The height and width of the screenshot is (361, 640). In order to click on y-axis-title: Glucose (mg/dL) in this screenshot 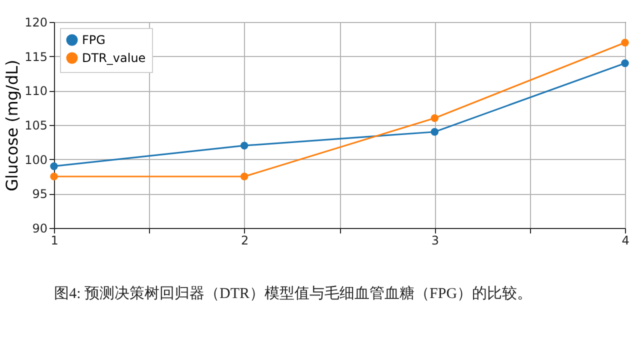, I will do `click(12, 126)`.